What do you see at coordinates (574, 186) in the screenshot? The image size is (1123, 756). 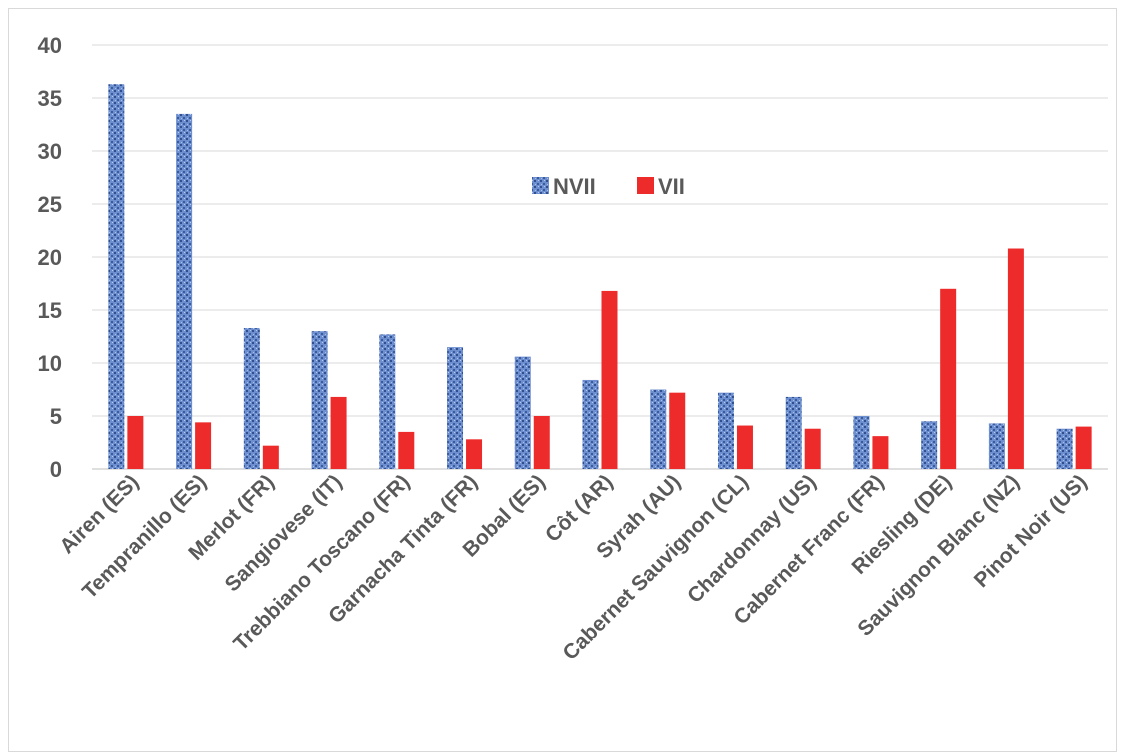 I see `legend-label-nvii: NVII` at bounding box center [574, 186].